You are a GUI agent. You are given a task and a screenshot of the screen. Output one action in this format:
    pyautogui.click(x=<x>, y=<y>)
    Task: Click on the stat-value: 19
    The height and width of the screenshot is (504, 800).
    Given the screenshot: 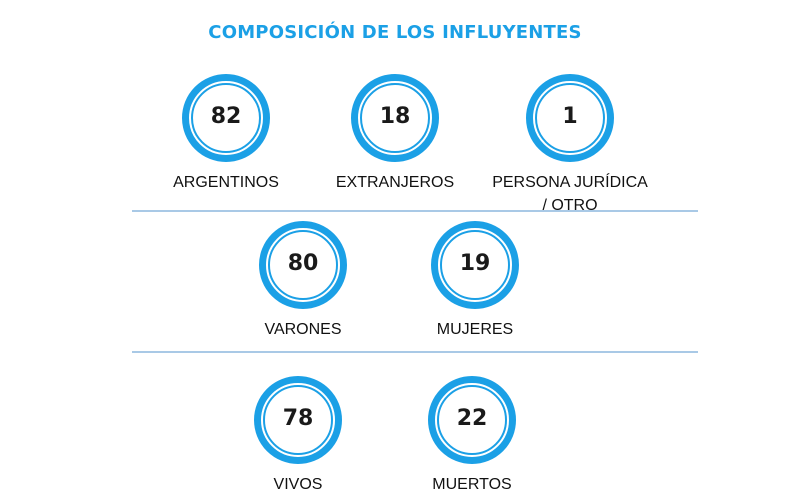 What is the action you would take?
    pyautogui.click(x=475, y=263)
    